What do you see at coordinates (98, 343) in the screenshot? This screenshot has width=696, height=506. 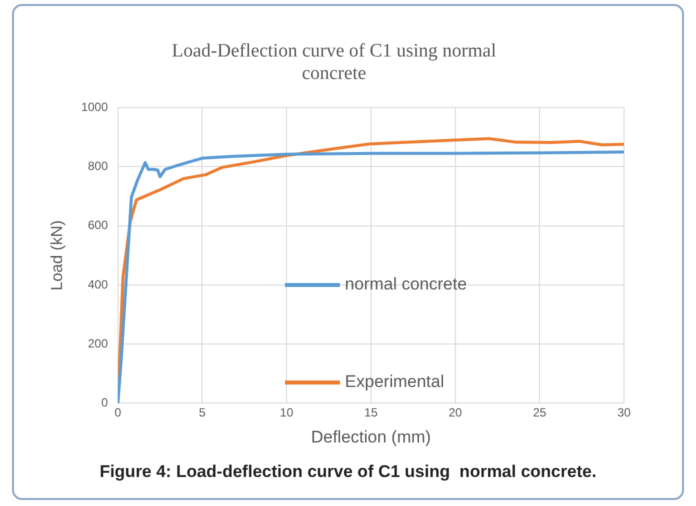 I see `y-tick-label: 200` at bounding box center [98, 343].